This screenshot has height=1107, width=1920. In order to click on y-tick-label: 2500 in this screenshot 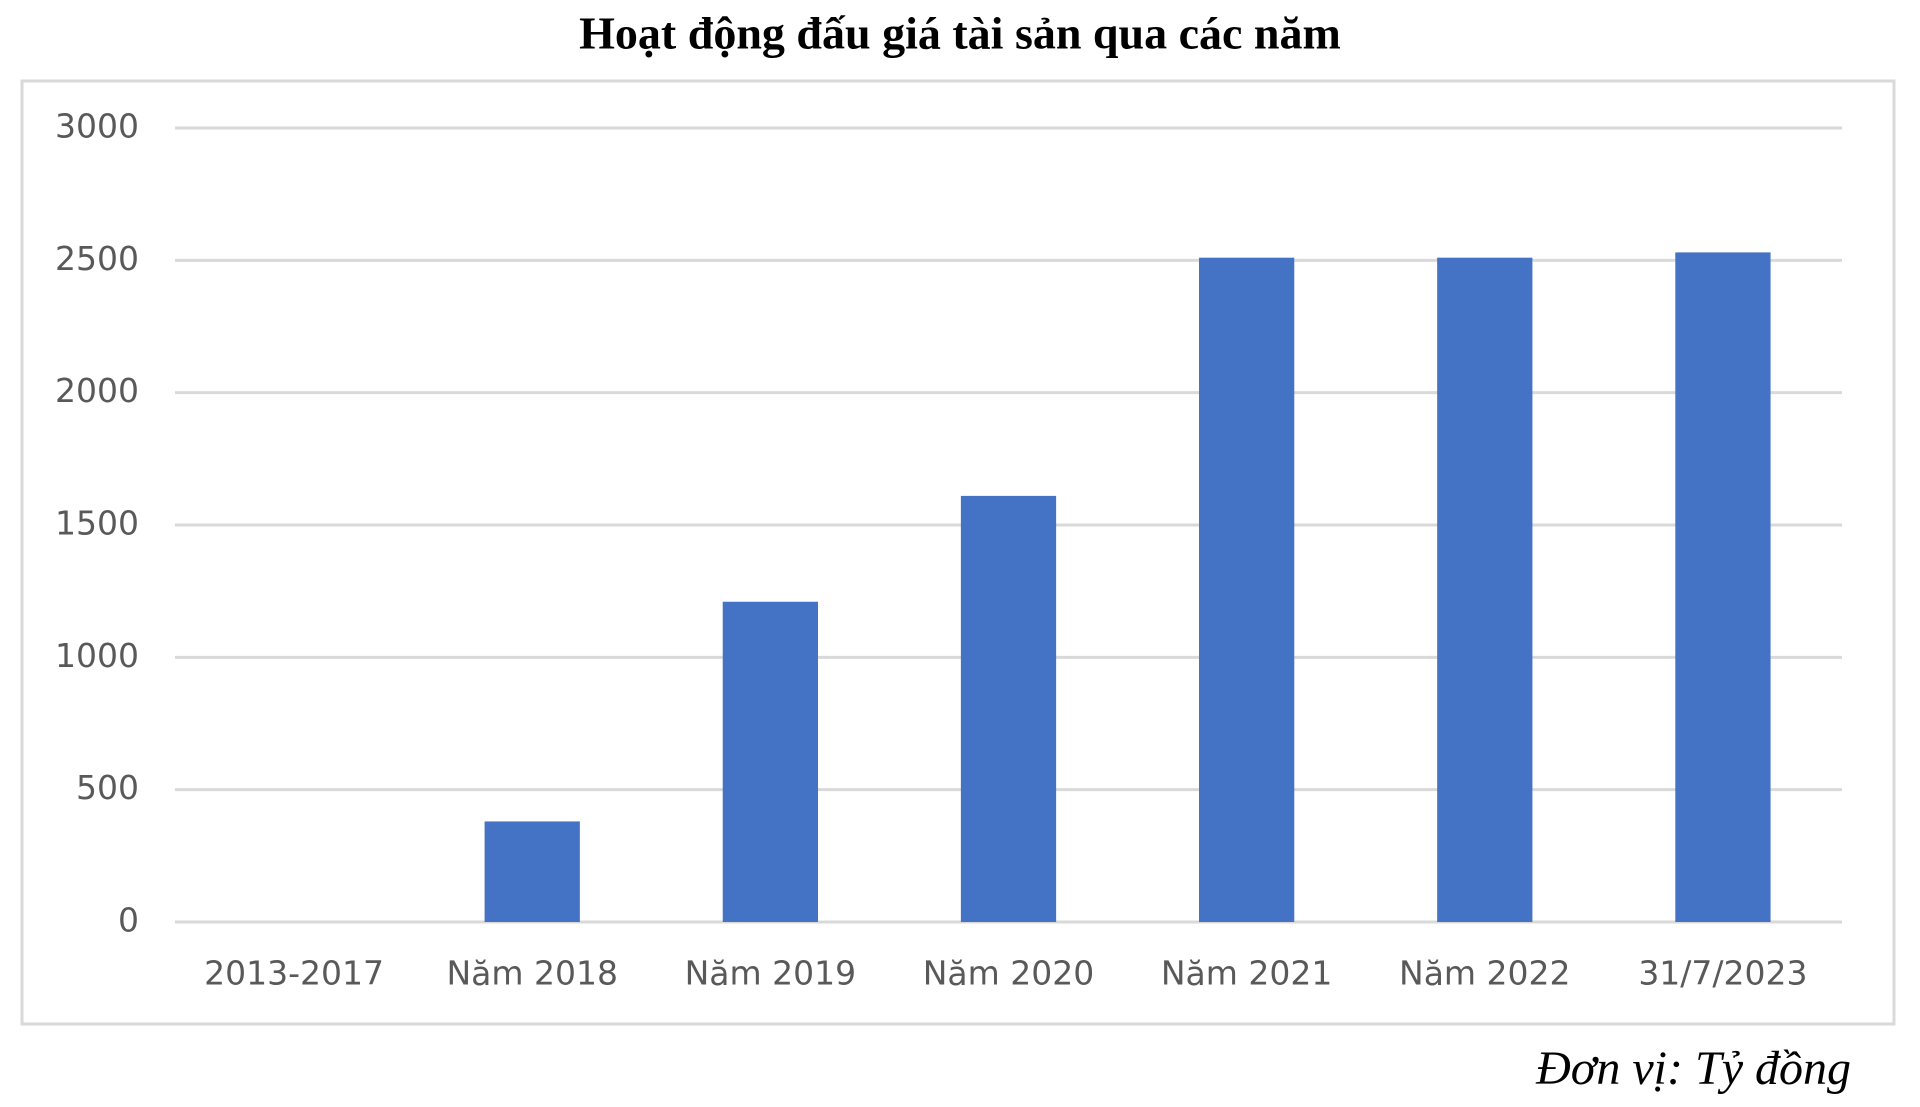, I will do `click(97, 258)`.